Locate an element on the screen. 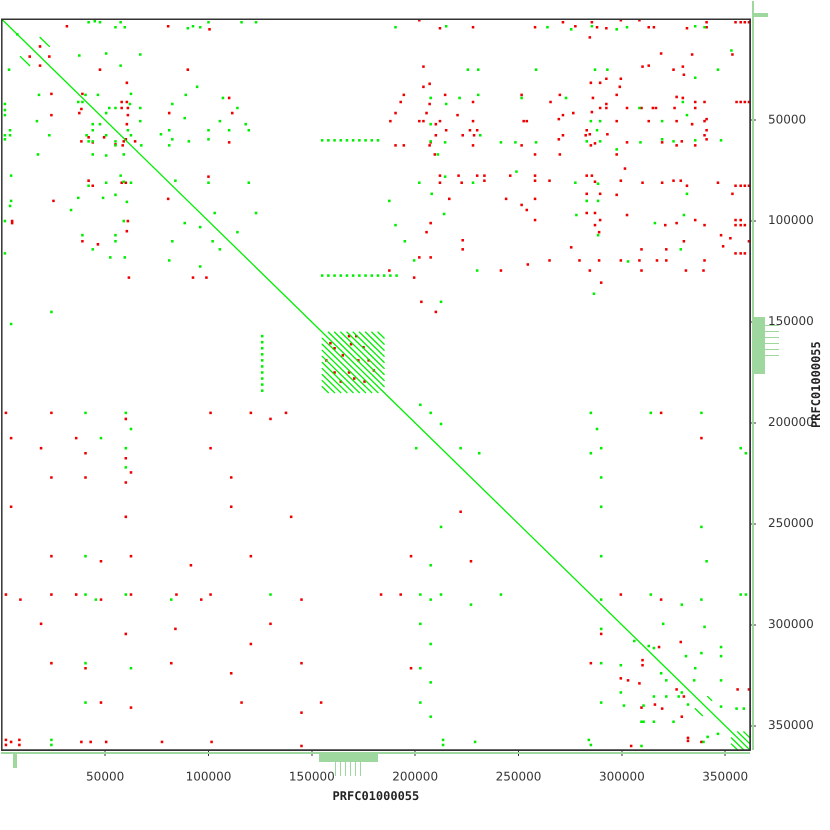 The width and height of the screenshot is (830, 830). x-tick-label: 250000 is located at coordinates (519, 776).